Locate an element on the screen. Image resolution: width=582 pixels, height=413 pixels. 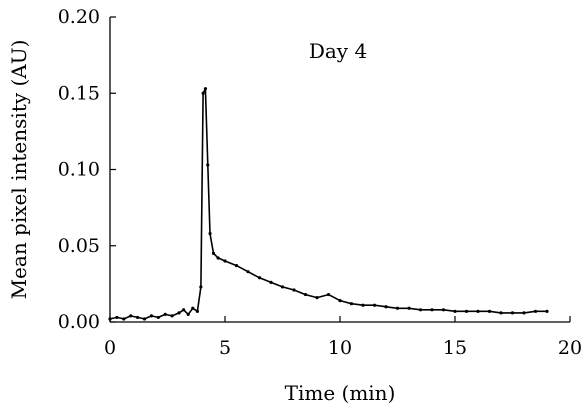
y-axis-title: Mean pixel intensity (AU) is located at coordinates (19, 170).